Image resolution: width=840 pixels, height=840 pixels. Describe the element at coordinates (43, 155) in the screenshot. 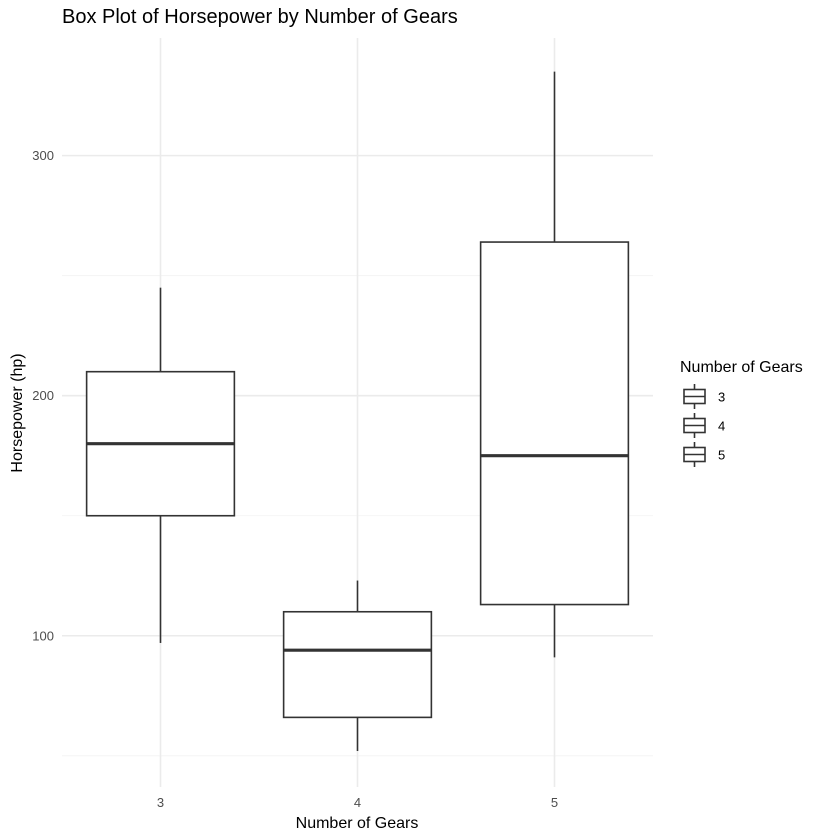

I see `y-tick-label: 300` at that location.